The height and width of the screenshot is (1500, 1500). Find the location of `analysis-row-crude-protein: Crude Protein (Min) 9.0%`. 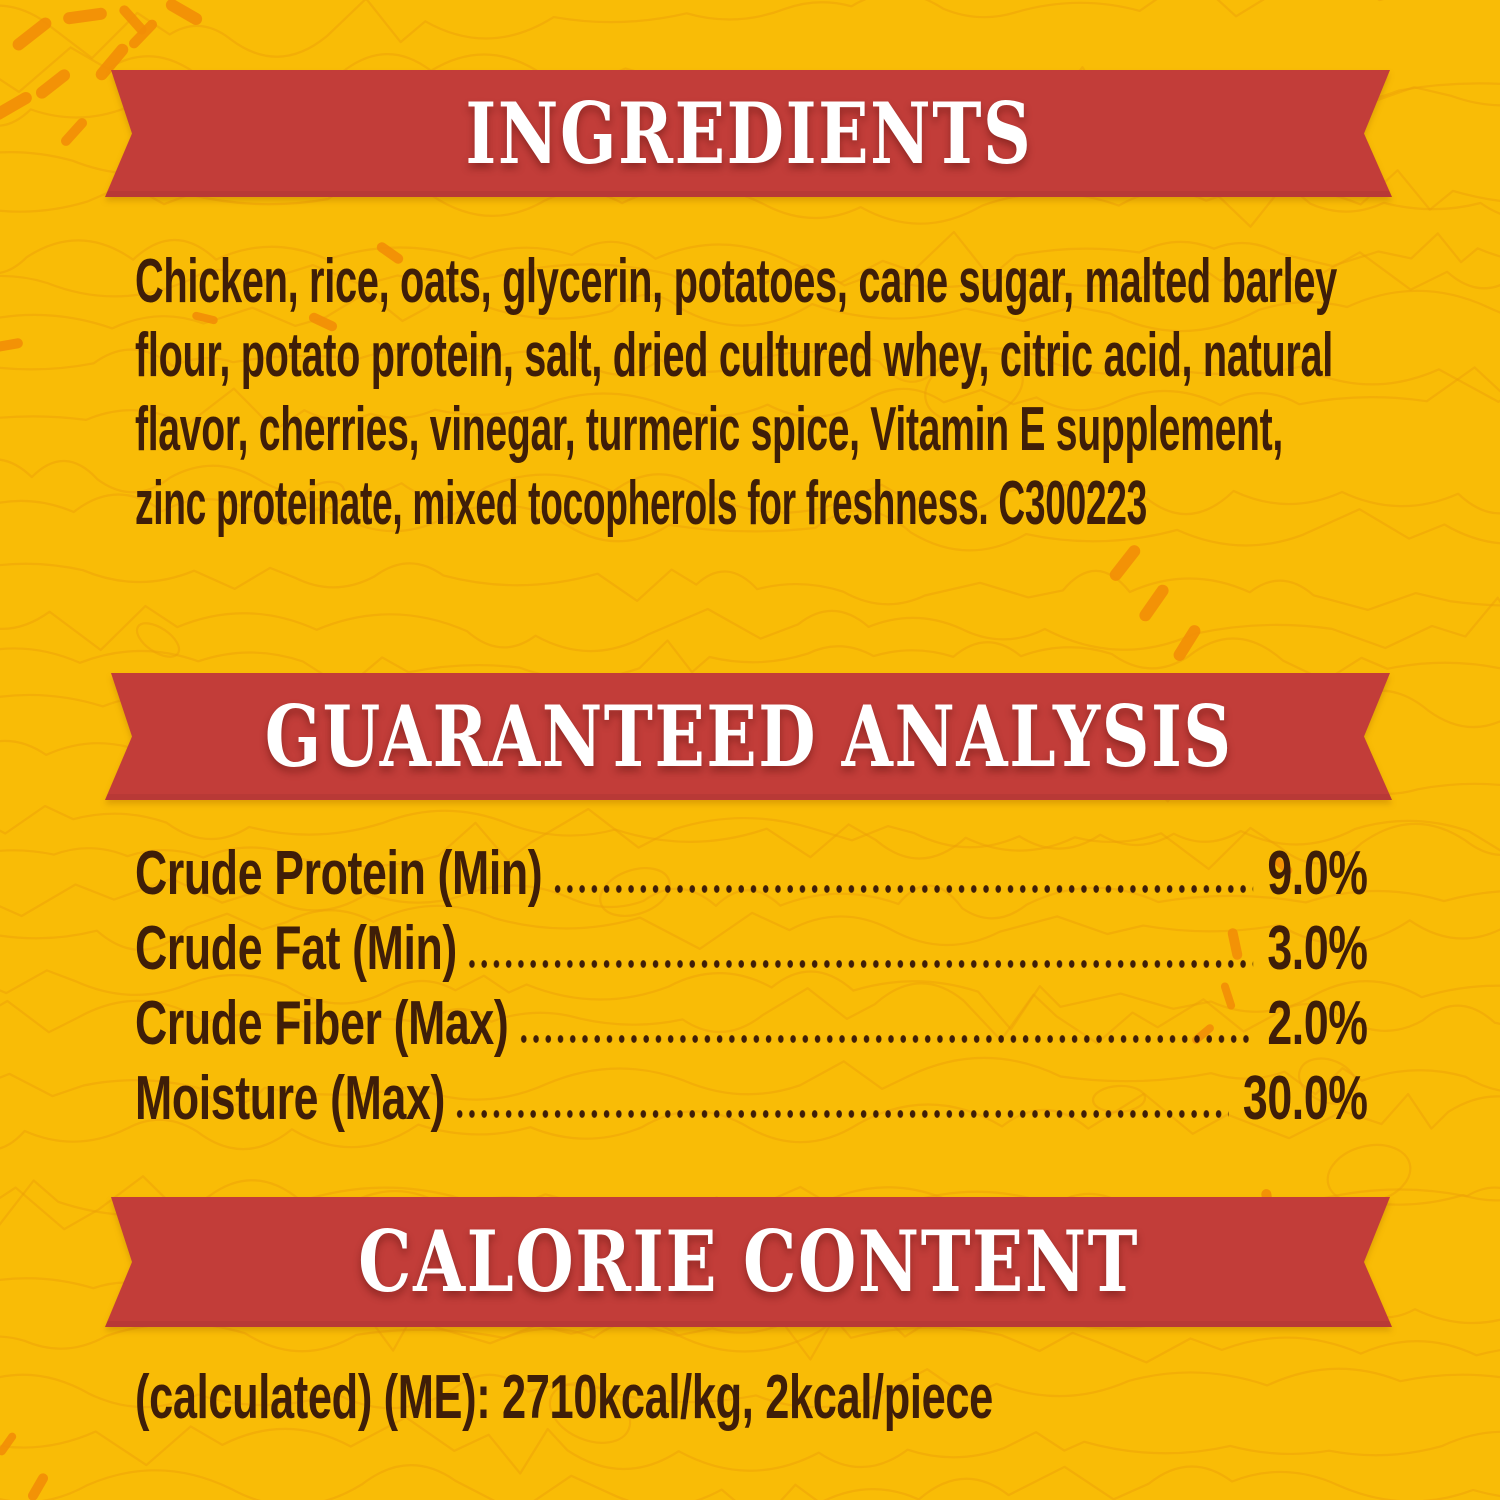

analysis-row-crude-protein: Crude Protein (Min) 9.0% is located at coordinates (751, 874).